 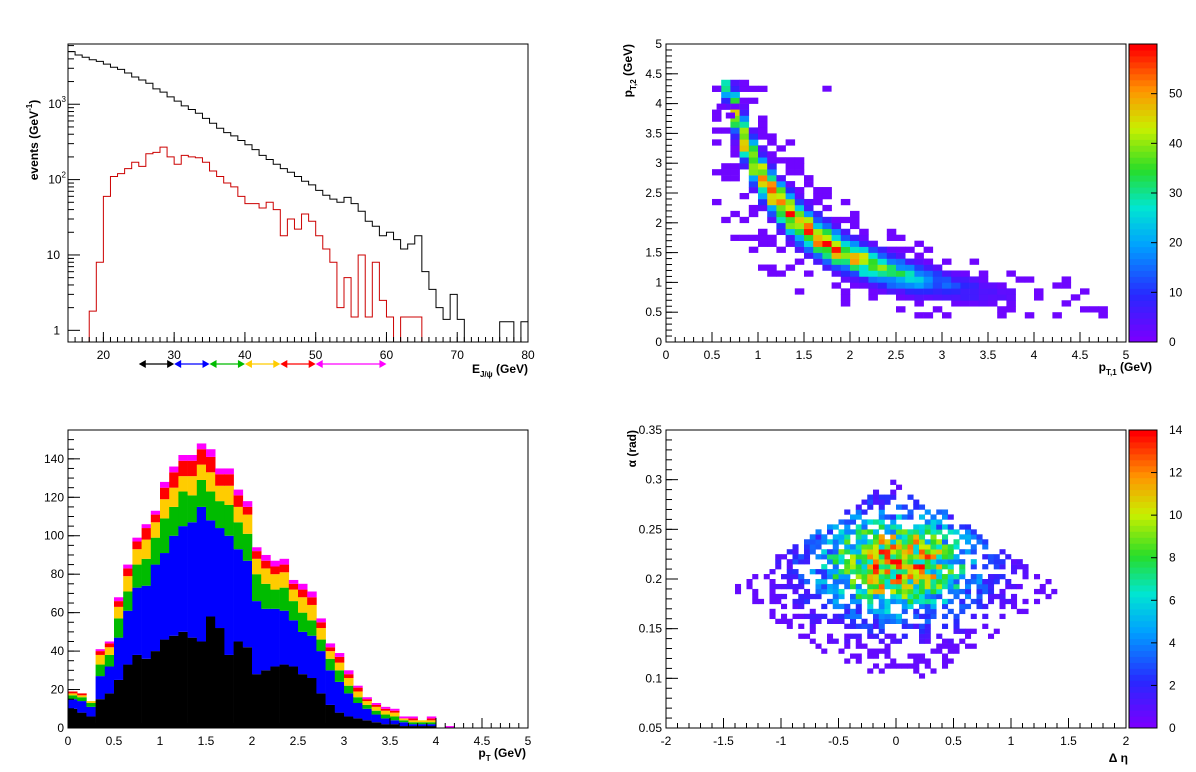 What do you see at coordinates (1176, 243) in the screenshot?
I see `color-bar-label: 20` at bounding box center [1176, 243].